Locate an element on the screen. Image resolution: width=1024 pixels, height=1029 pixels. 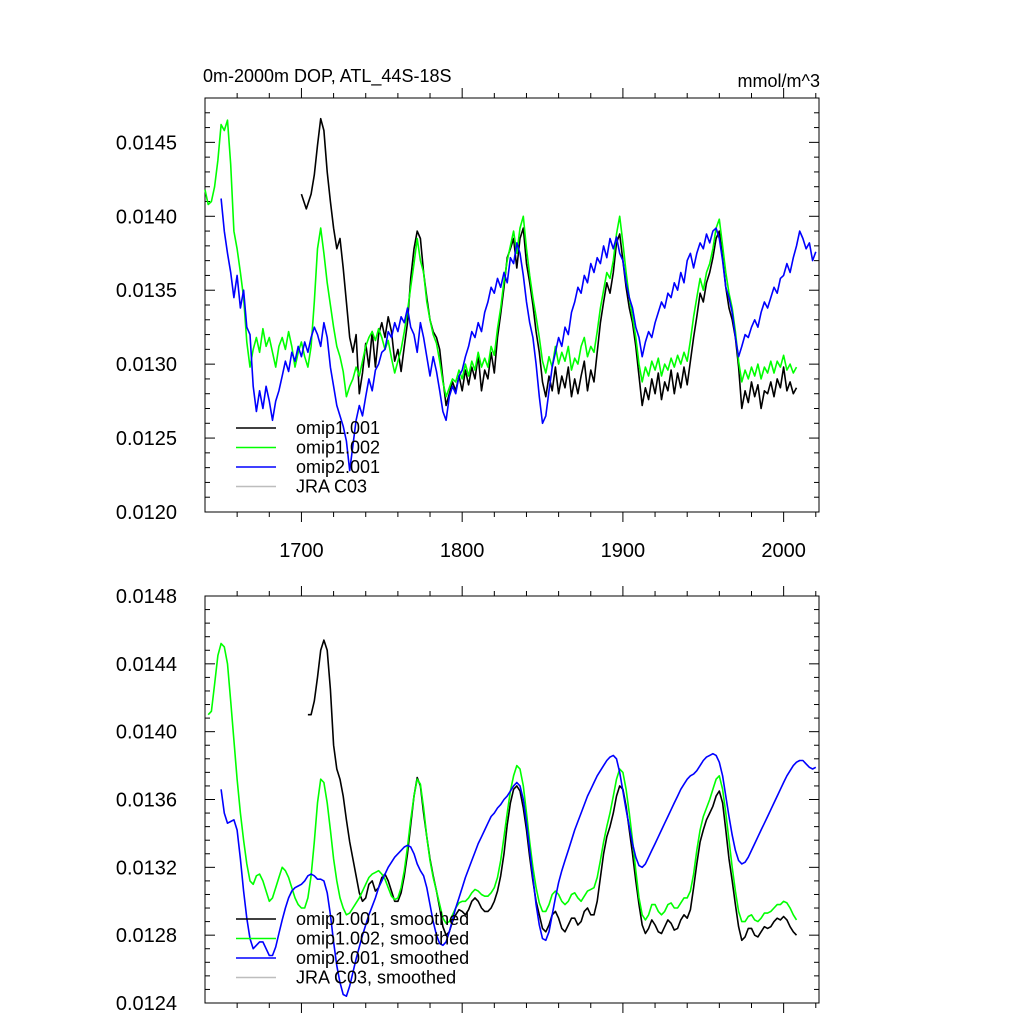
panel1-ytick-label: 0.0132 is located at coordinates (146, 868).